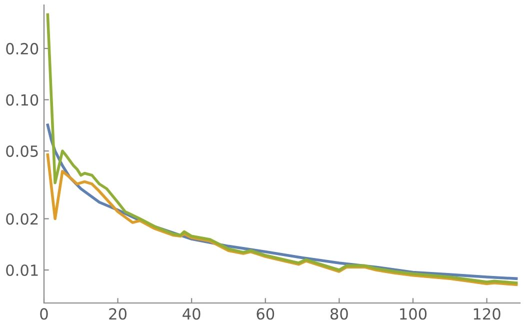  I want to click on y-tick-label: 0.20, so click(22, 48).